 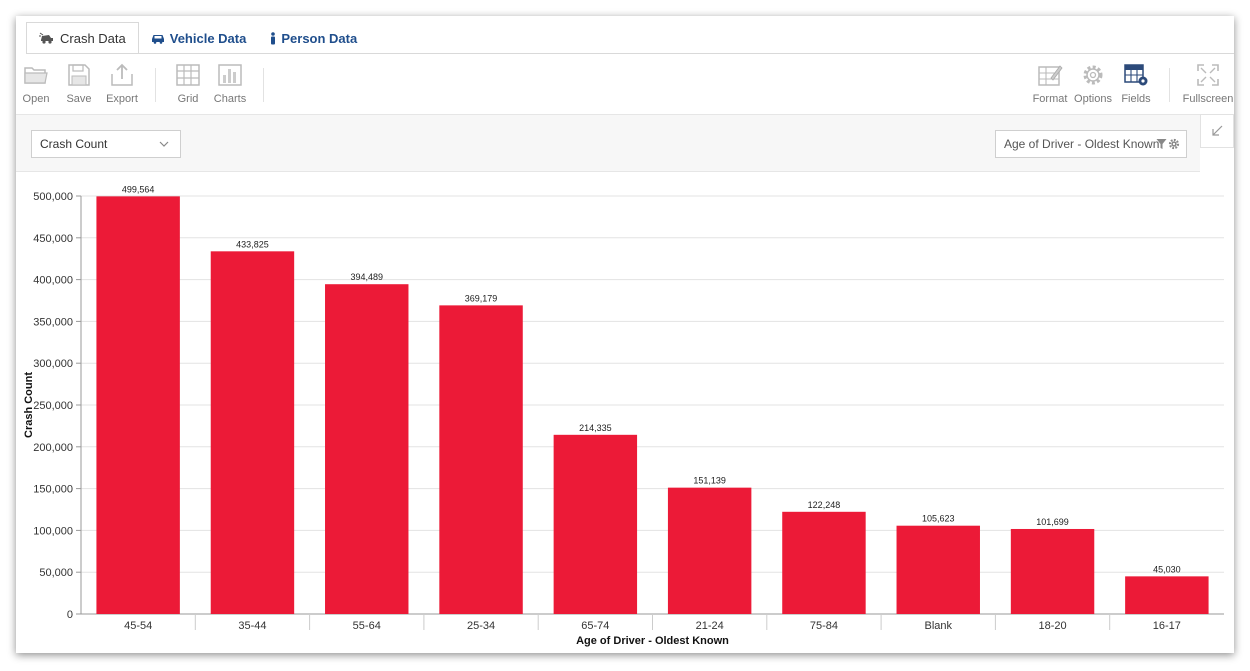 What do you see at coordinates (824, 505) in the screenshot?
I see `bar-value-label: 122,248` at bounding box center [824, 505].